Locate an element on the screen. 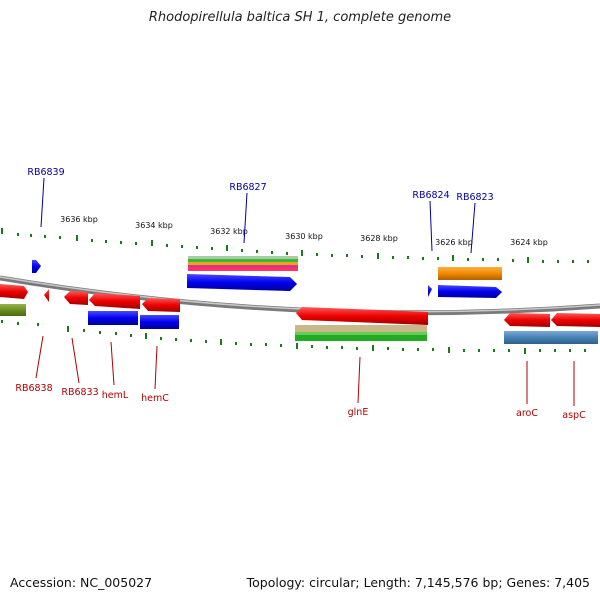  bottom-tick-ring is located at coordinates (293, 337).